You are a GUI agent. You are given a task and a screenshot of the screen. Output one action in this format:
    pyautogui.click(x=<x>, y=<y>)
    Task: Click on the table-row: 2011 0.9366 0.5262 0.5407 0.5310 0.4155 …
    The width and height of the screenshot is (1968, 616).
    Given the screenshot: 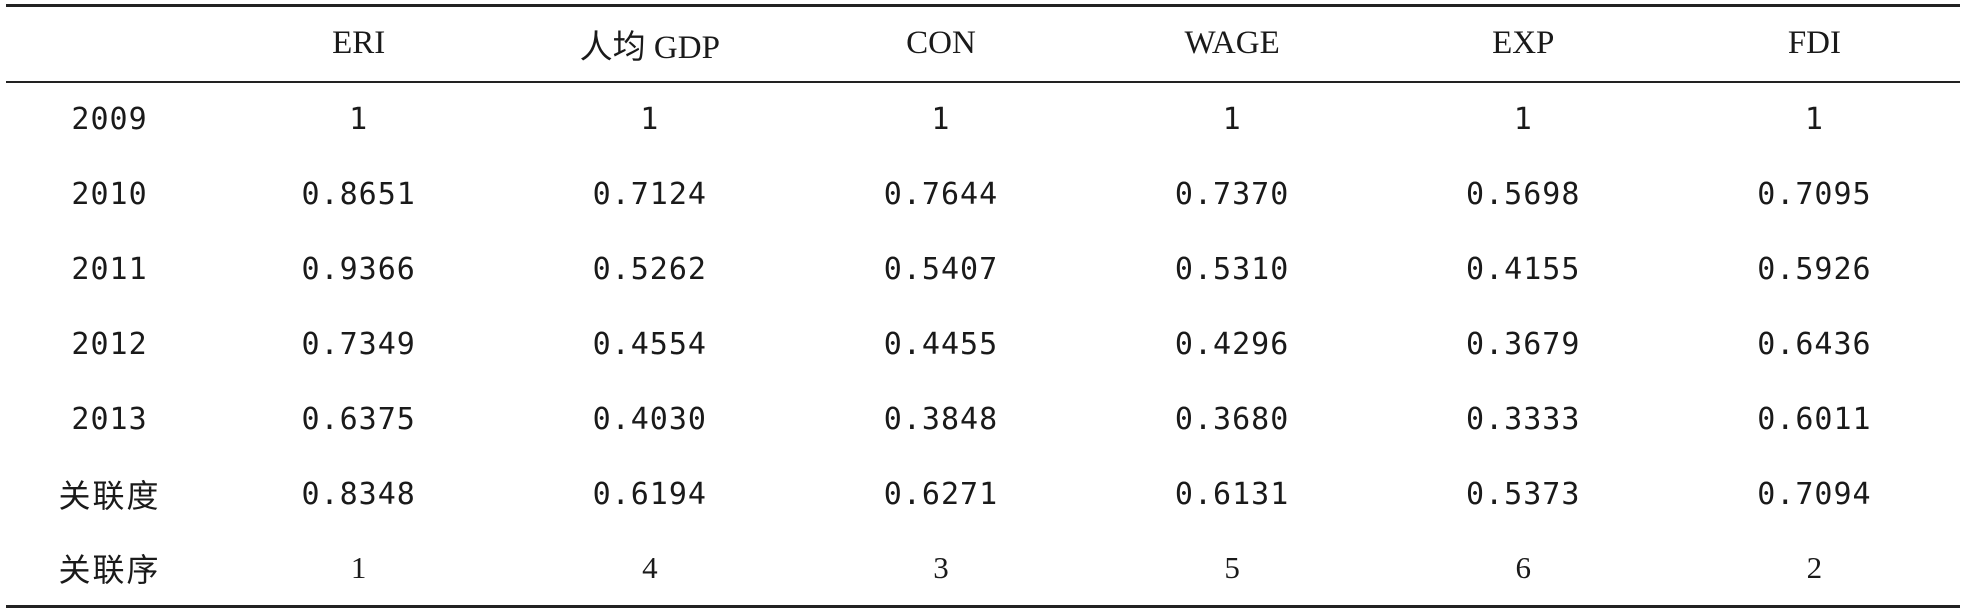 What is the action you would take?
    pyautogui.click(x=983, y=269)
    